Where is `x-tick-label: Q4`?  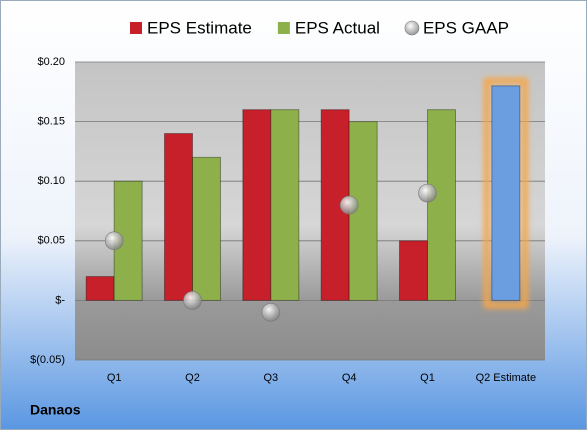 x-tick-label: Q4 is located at coordinates (349, 378).